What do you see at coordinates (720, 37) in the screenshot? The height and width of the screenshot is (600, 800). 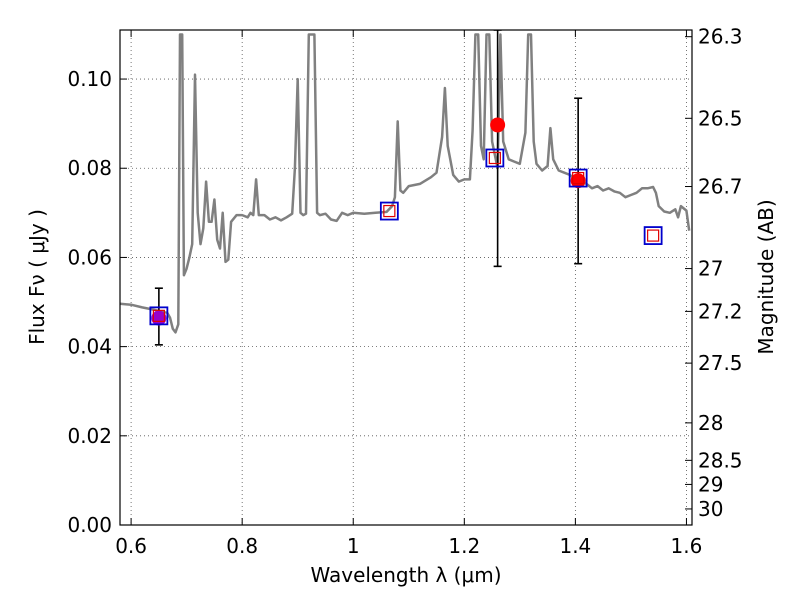 I see `y2-tick-label: 26.3` at bounding box center [720, 37].